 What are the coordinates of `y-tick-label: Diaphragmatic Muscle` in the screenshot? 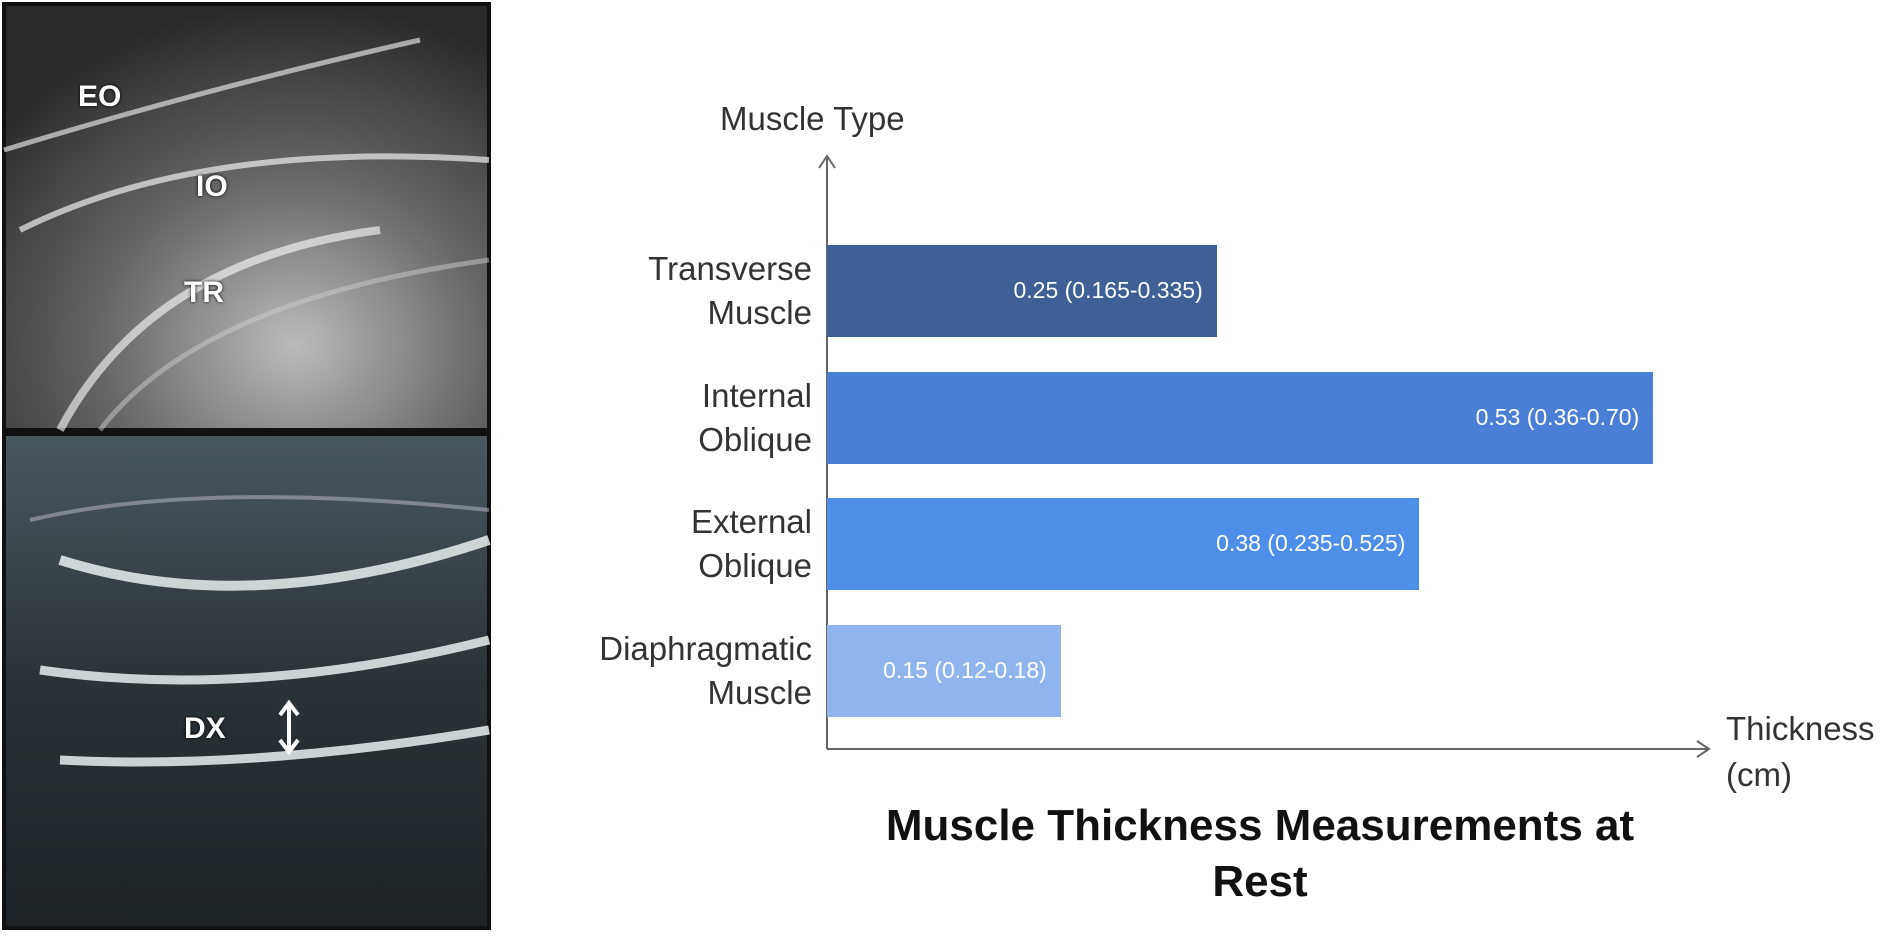 It's located at (705, 670).